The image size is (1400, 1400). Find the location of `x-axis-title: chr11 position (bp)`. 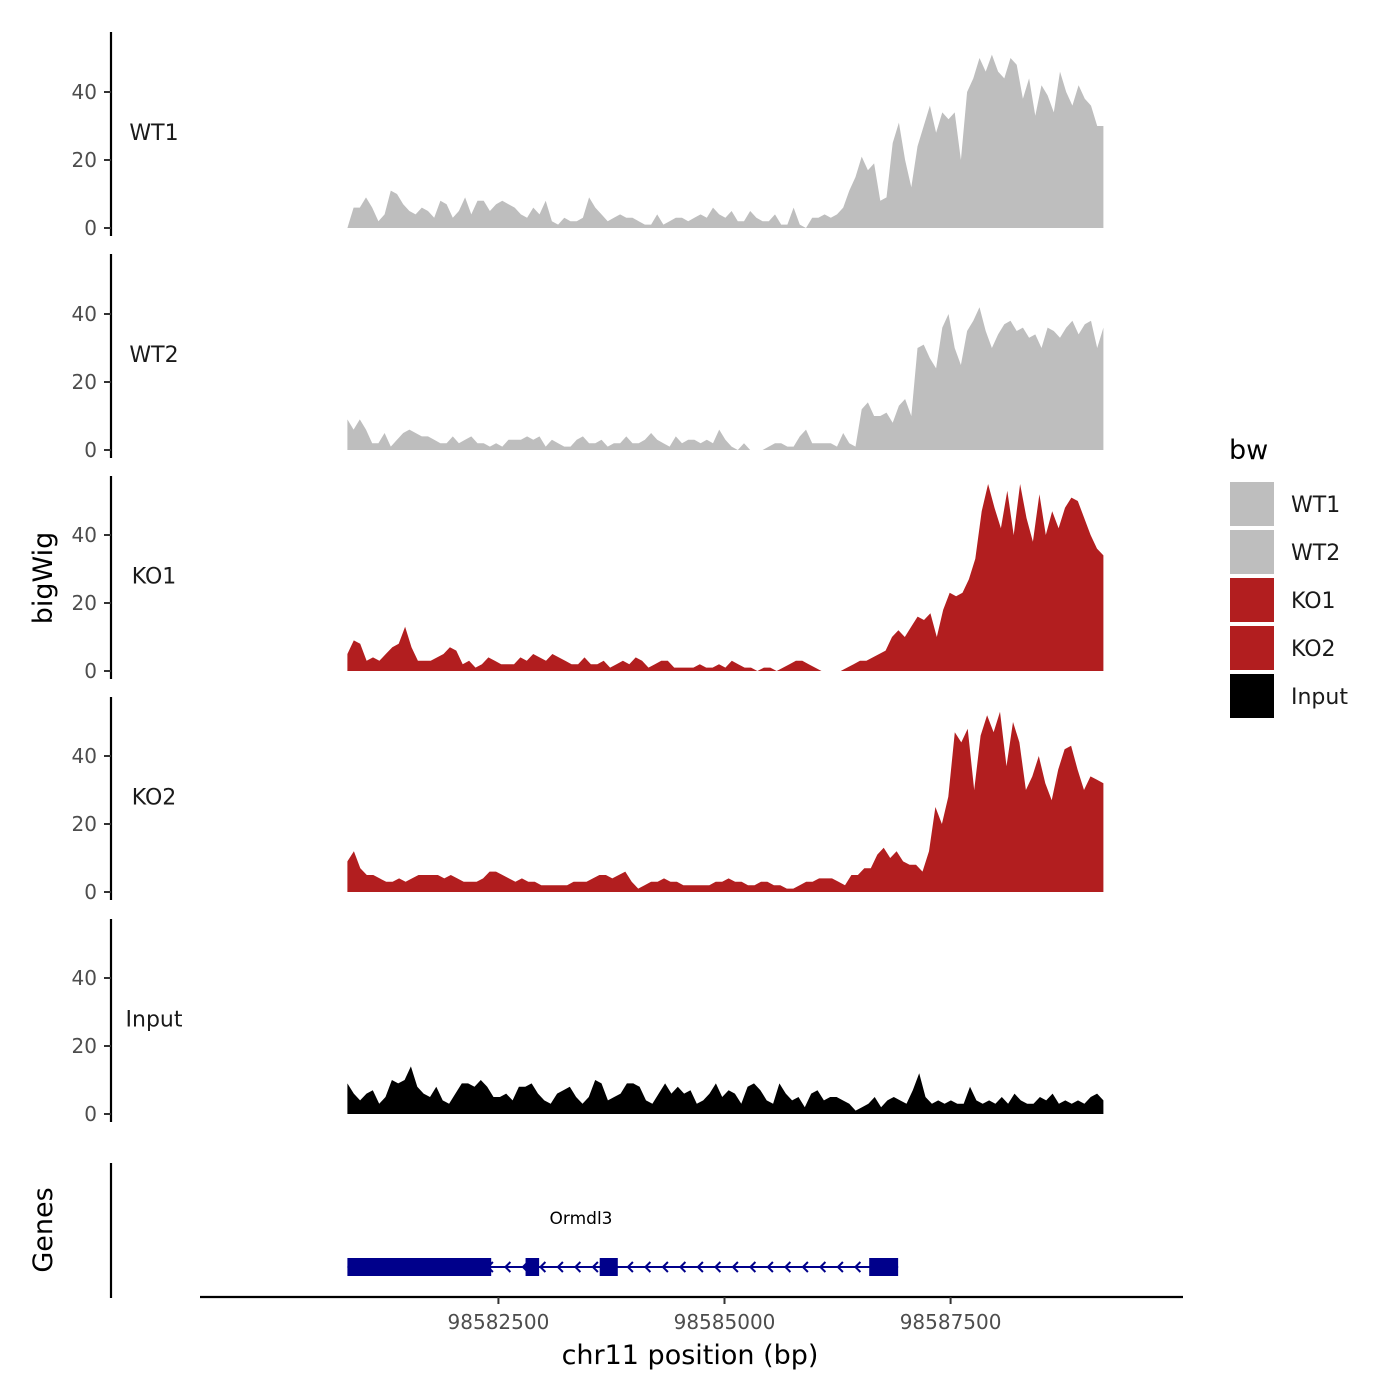

x-axis-title: chr11 position (bp) is located at coordinates (690, 1355).